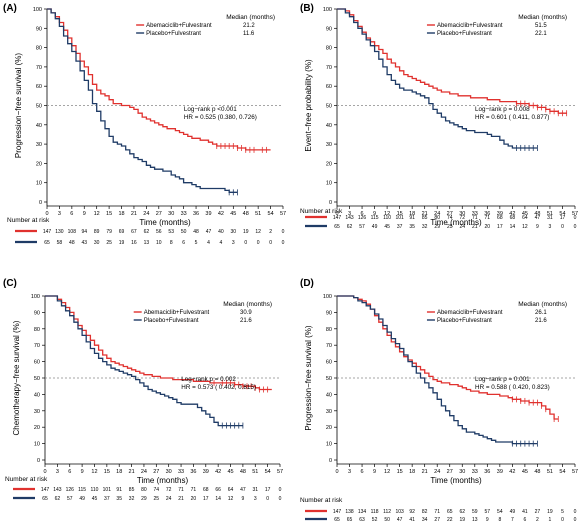 The image size is (580, 529). What do you see at coordinates (512, 387) in the screenshot?
I see `hr-annotation: HR = 0.588 ( 0.420, 0.823)` at bounding box center [512, 387].